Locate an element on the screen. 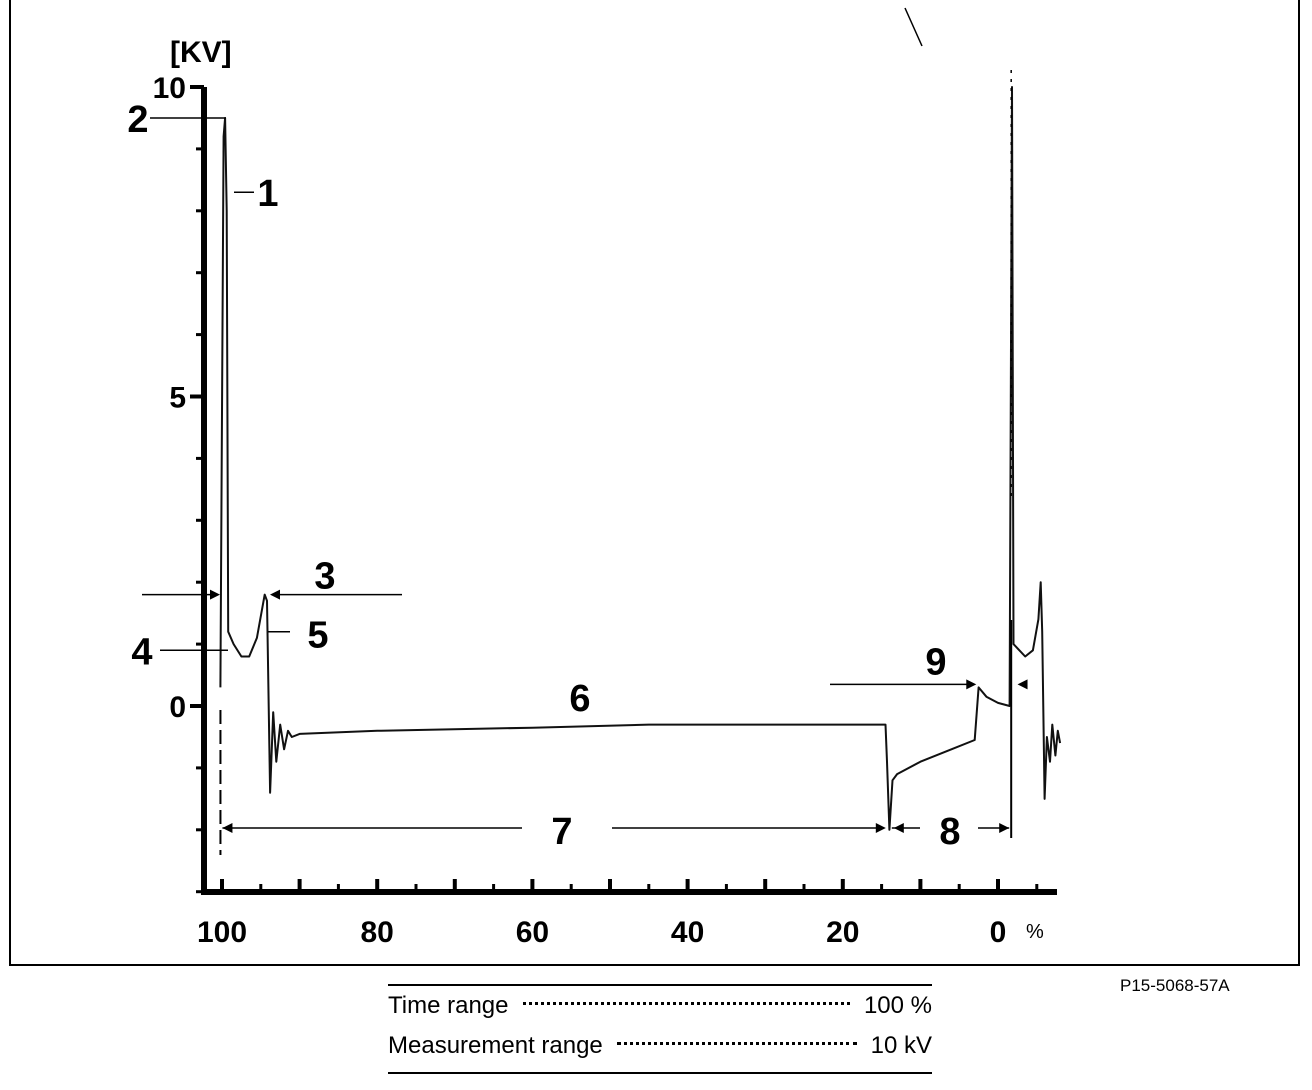 This screenshot has height=1090, width=1312. x-tick-label: 60 is located at coordinates (532, 932).